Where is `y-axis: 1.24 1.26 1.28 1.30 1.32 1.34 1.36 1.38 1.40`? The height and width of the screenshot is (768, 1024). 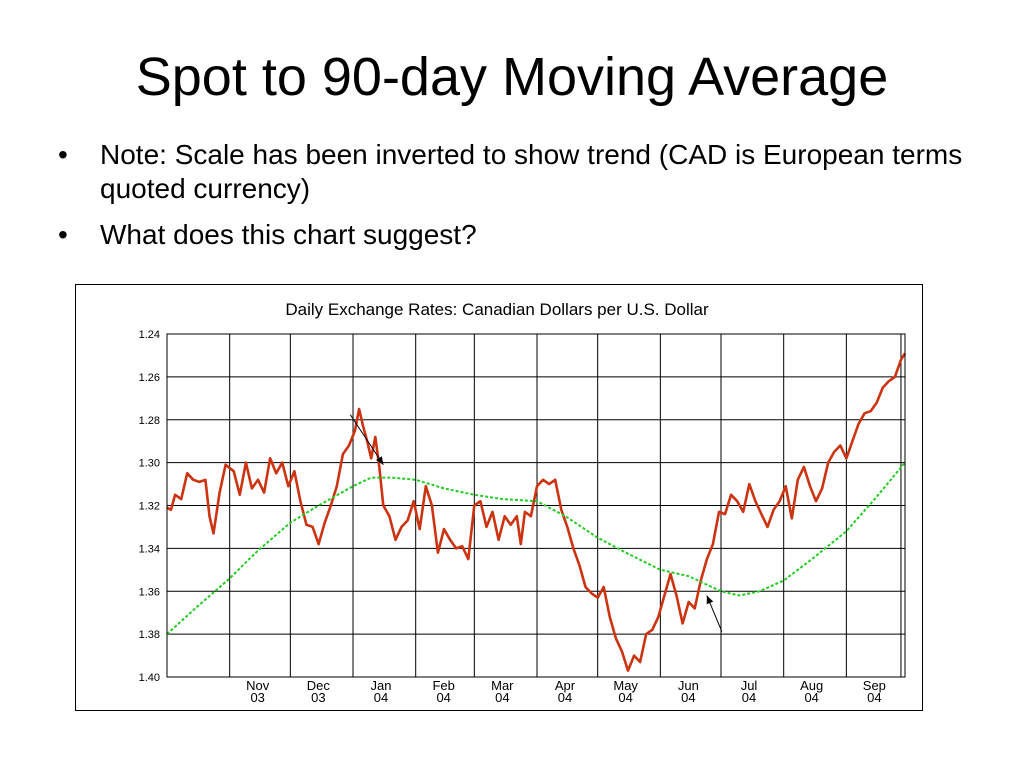 y-axis: 1.24 1.26 1.28 1.30 1.32 1.34 1.36 1.38 1.40 is located at coordinates (149, 506).